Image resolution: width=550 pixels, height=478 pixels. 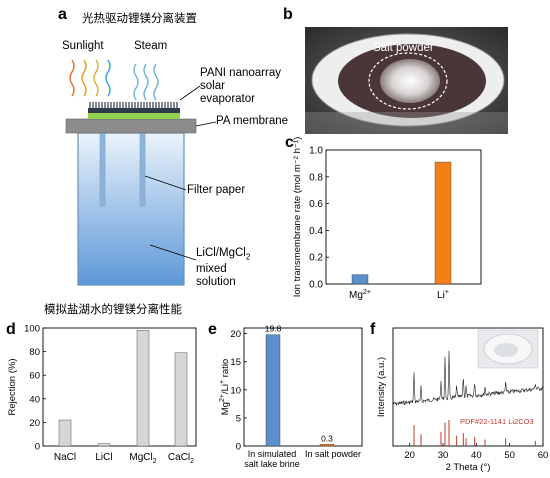 I want to click on x-tick-label: LiCl, so click(x=103, y=457).